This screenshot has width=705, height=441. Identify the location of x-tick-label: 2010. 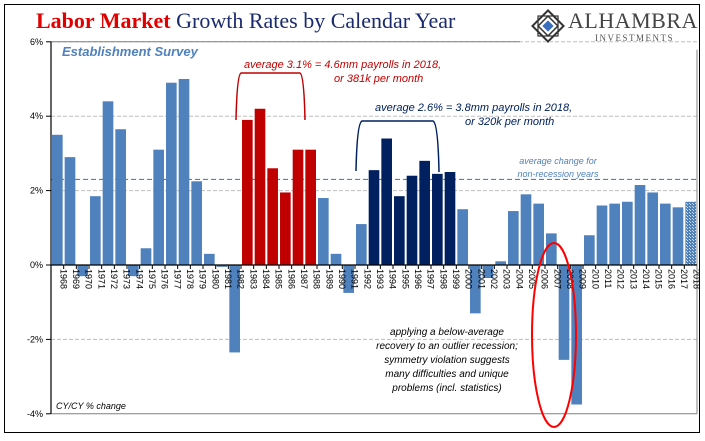
(595, 279).